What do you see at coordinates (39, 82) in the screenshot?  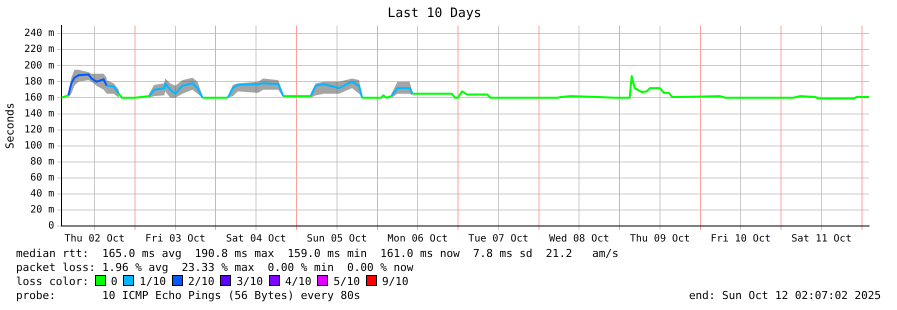 I see `y-tick-label: 180 m` at bounding box center [39, 82].